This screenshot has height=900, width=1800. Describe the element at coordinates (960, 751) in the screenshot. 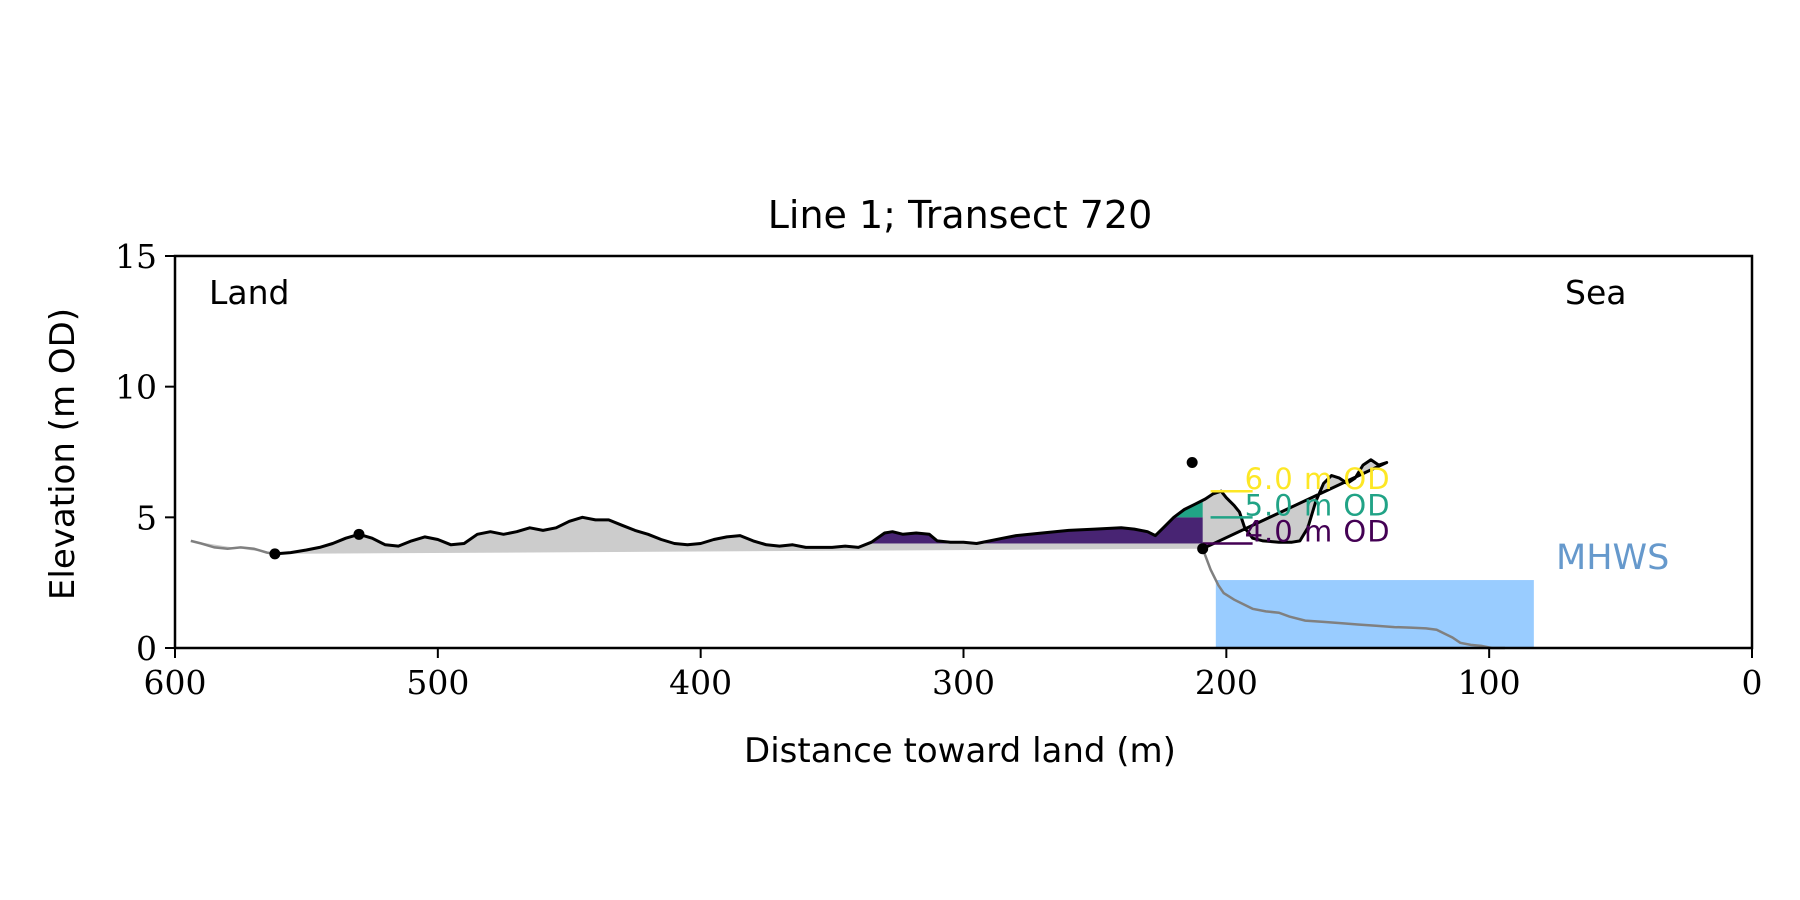

I see `x-axis-label: Distance toward land (m)` at that location.